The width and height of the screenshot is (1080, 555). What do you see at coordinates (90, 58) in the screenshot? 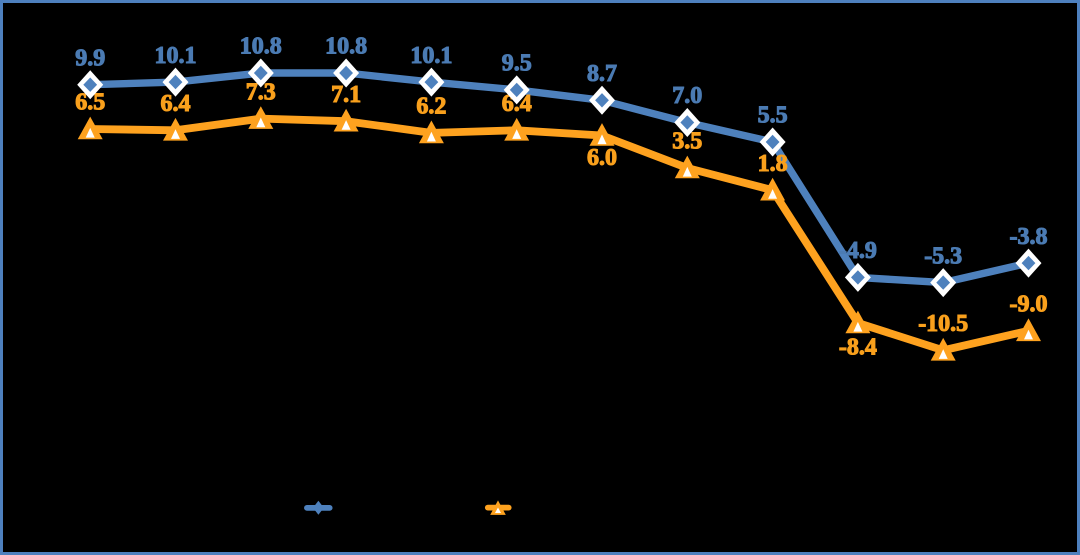
I see `svg-text: 9.9` at bounding box center [90, 58].